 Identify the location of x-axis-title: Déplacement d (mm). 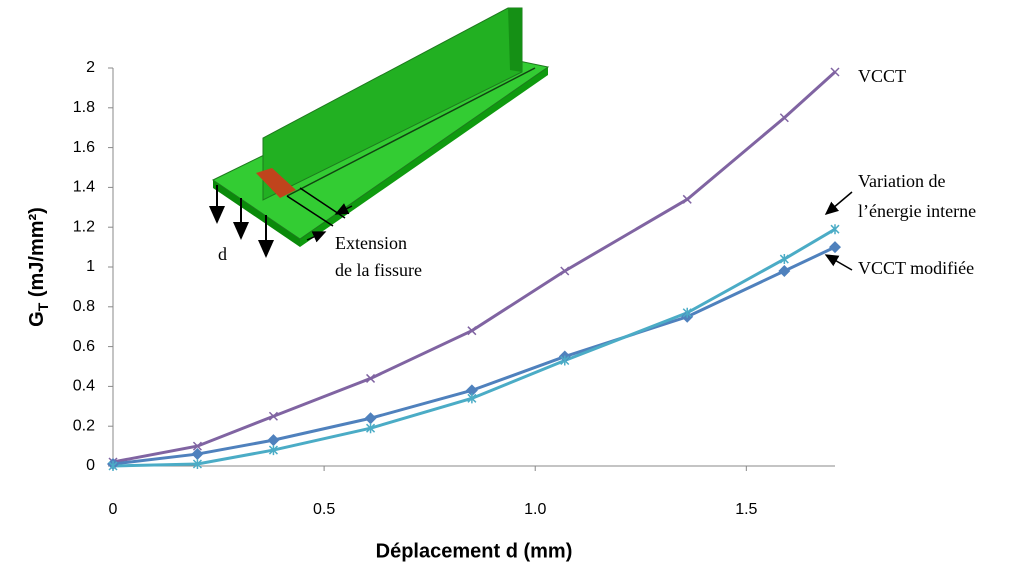
(474, 551).